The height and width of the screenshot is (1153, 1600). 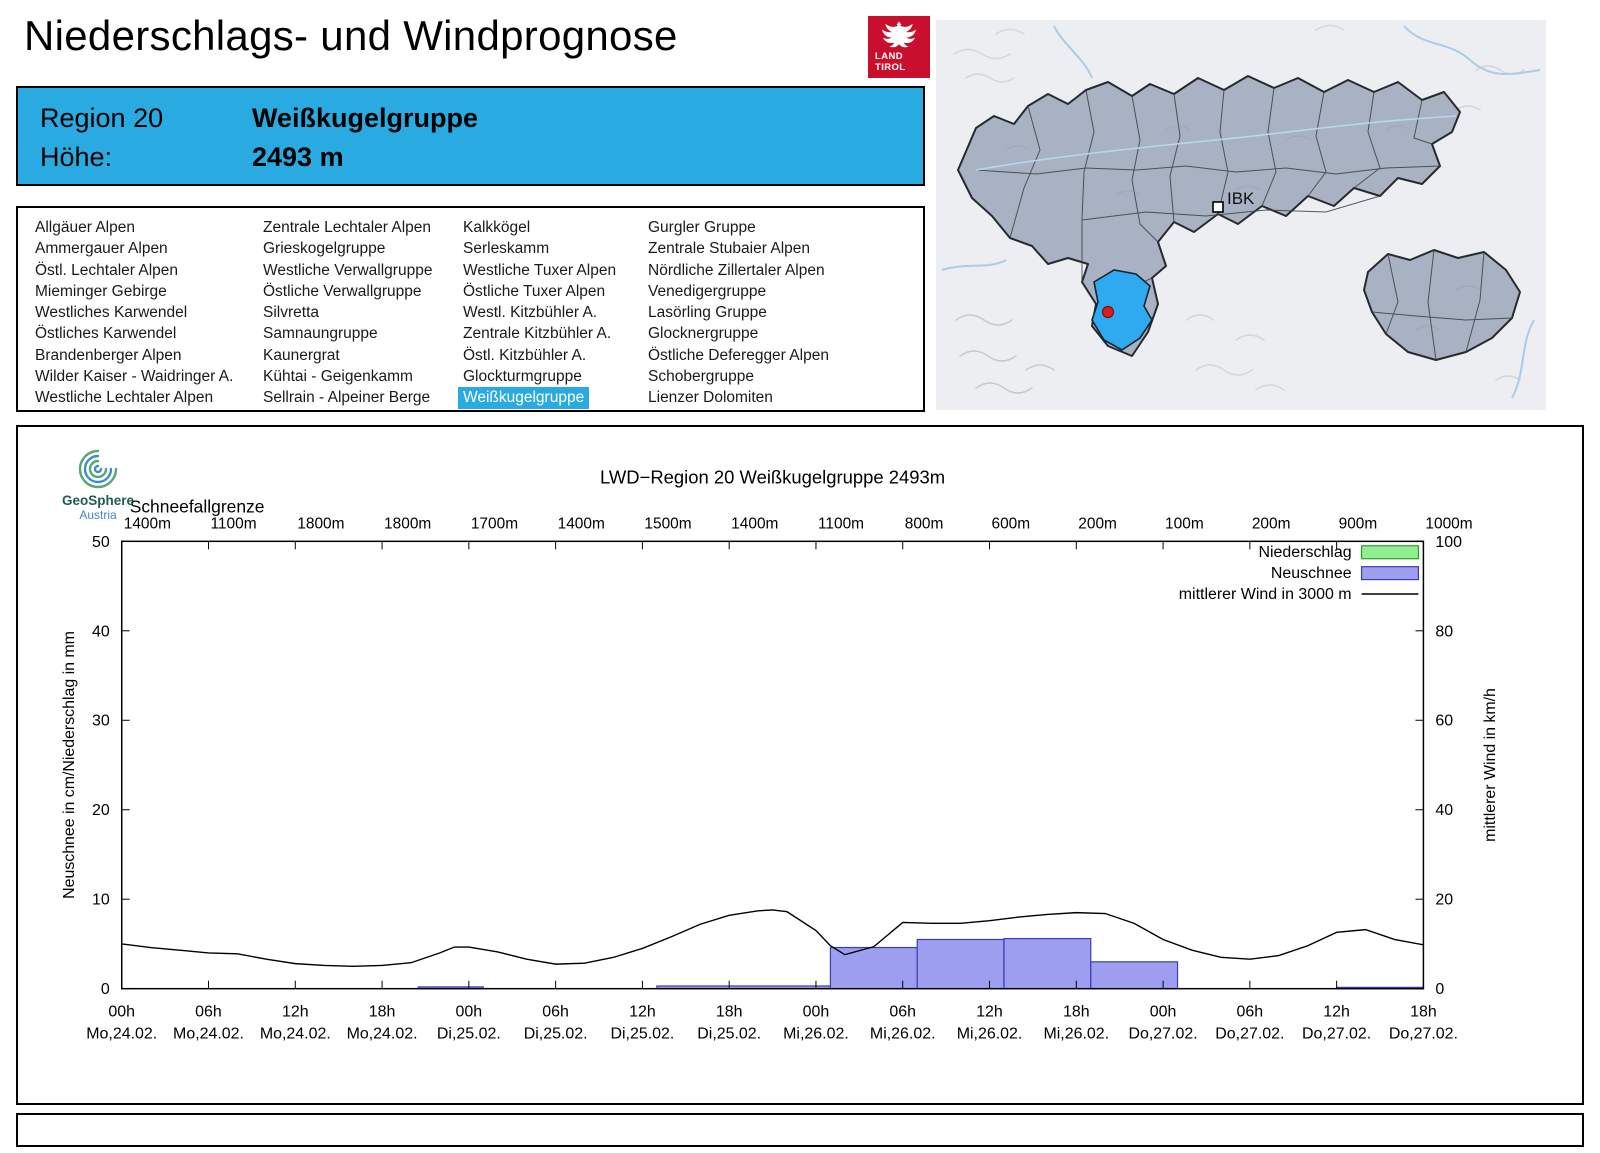 What do you see at coordinates (729, 249) in the screenshot?
I see `region-list-item: Zentrale Stubaier Alpen` at bounding box center [729, 249].